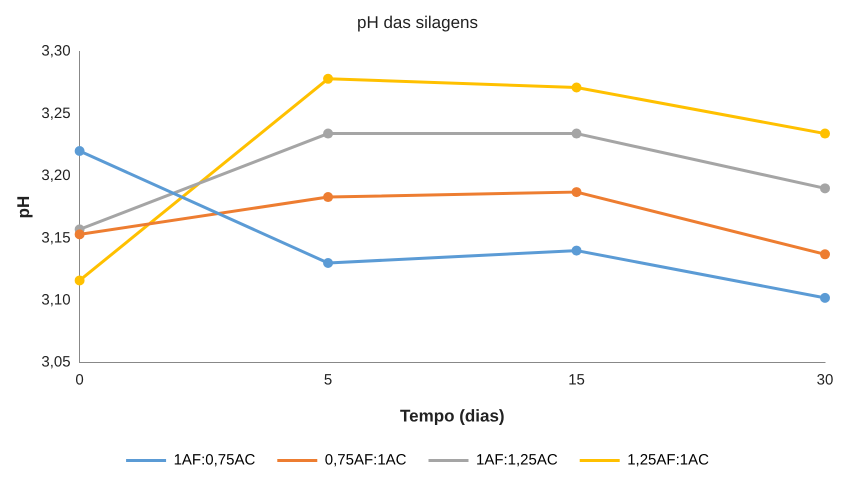  Describe the element at coordinates (417, 22) in the screenshot. I see `chart-title: pH das silagens` at that location.